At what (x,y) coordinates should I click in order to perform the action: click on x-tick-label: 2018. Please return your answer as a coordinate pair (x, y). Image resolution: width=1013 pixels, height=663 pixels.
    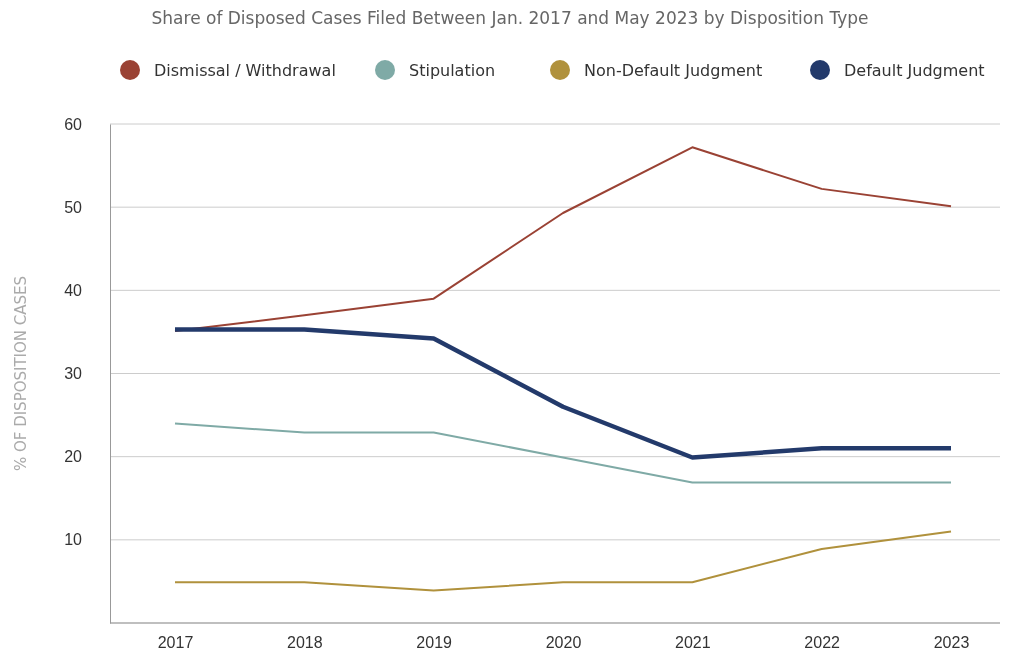
    Looking at the image, I should click on (305, 643).